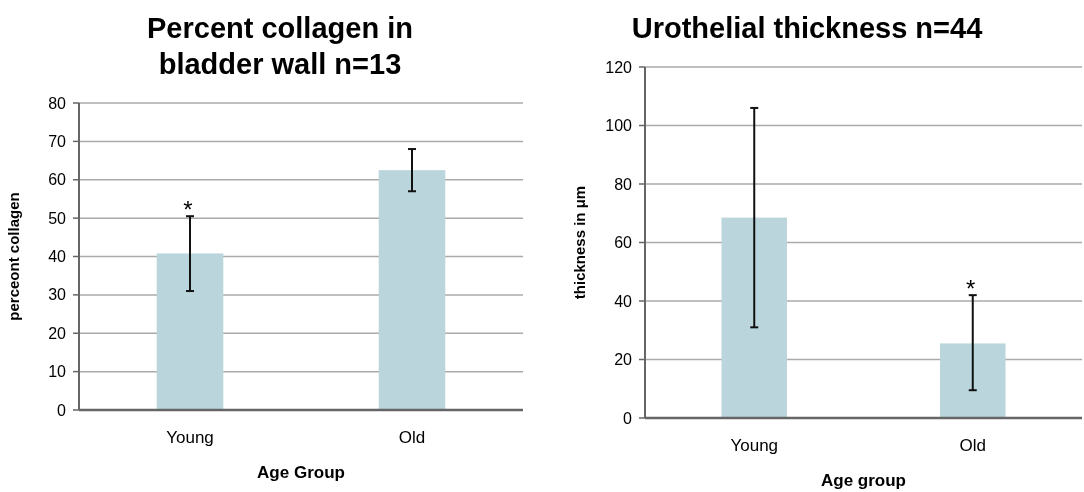 Image resolution: width=1084 pixels, height=492 pixels. Describe the element at coordinates (619, 67) in the screenshot. I see `y-tick-label: 120` at that location.